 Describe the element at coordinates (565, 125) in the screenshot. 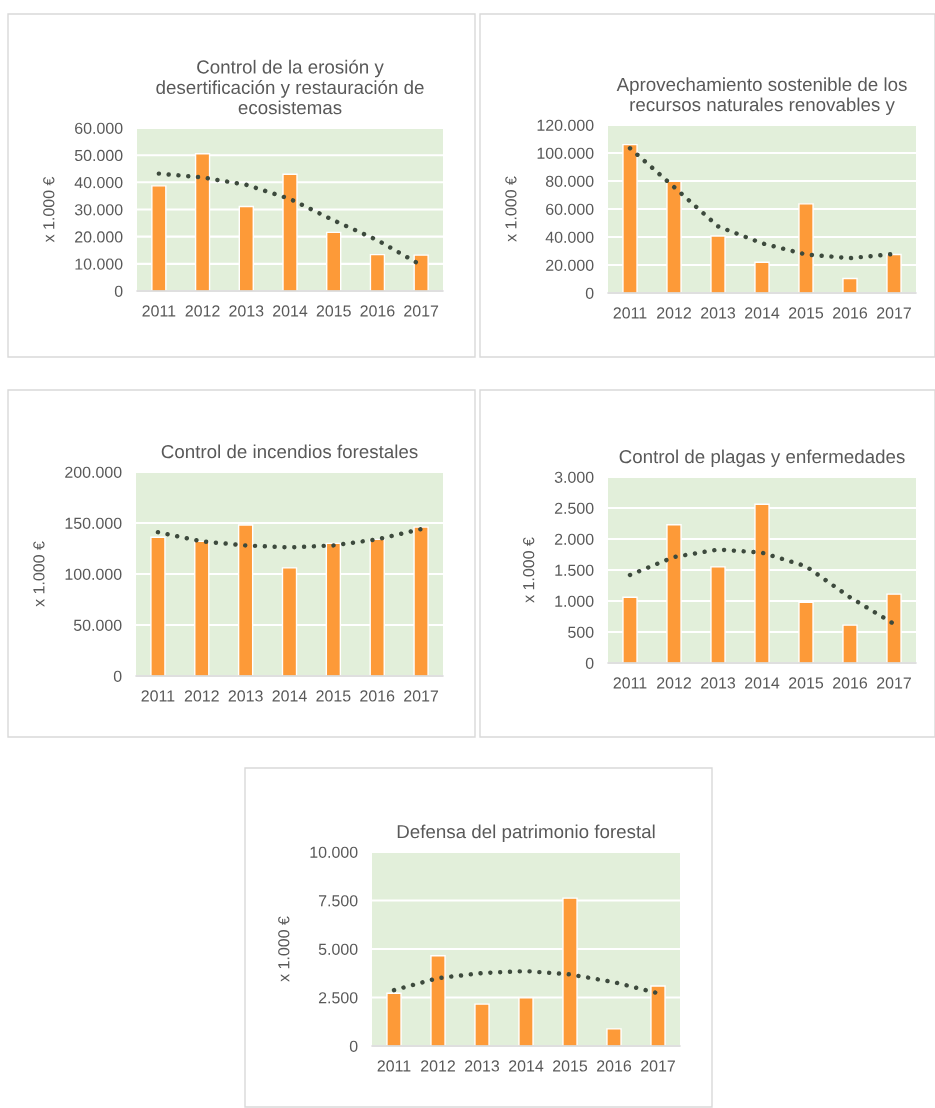

I see `y-tick-label: 120.000` at that location.